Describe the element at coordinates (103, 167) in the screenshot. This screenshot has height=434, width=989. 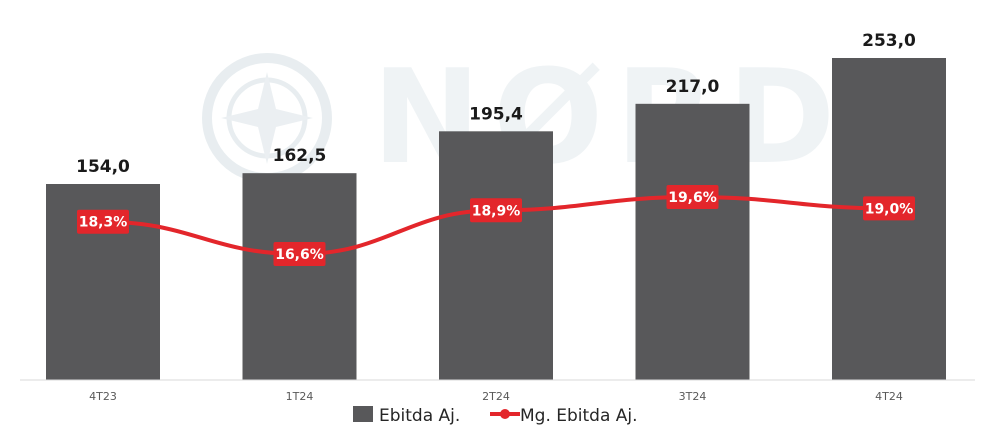
I see `bar-value-label: 154,0` at that location.